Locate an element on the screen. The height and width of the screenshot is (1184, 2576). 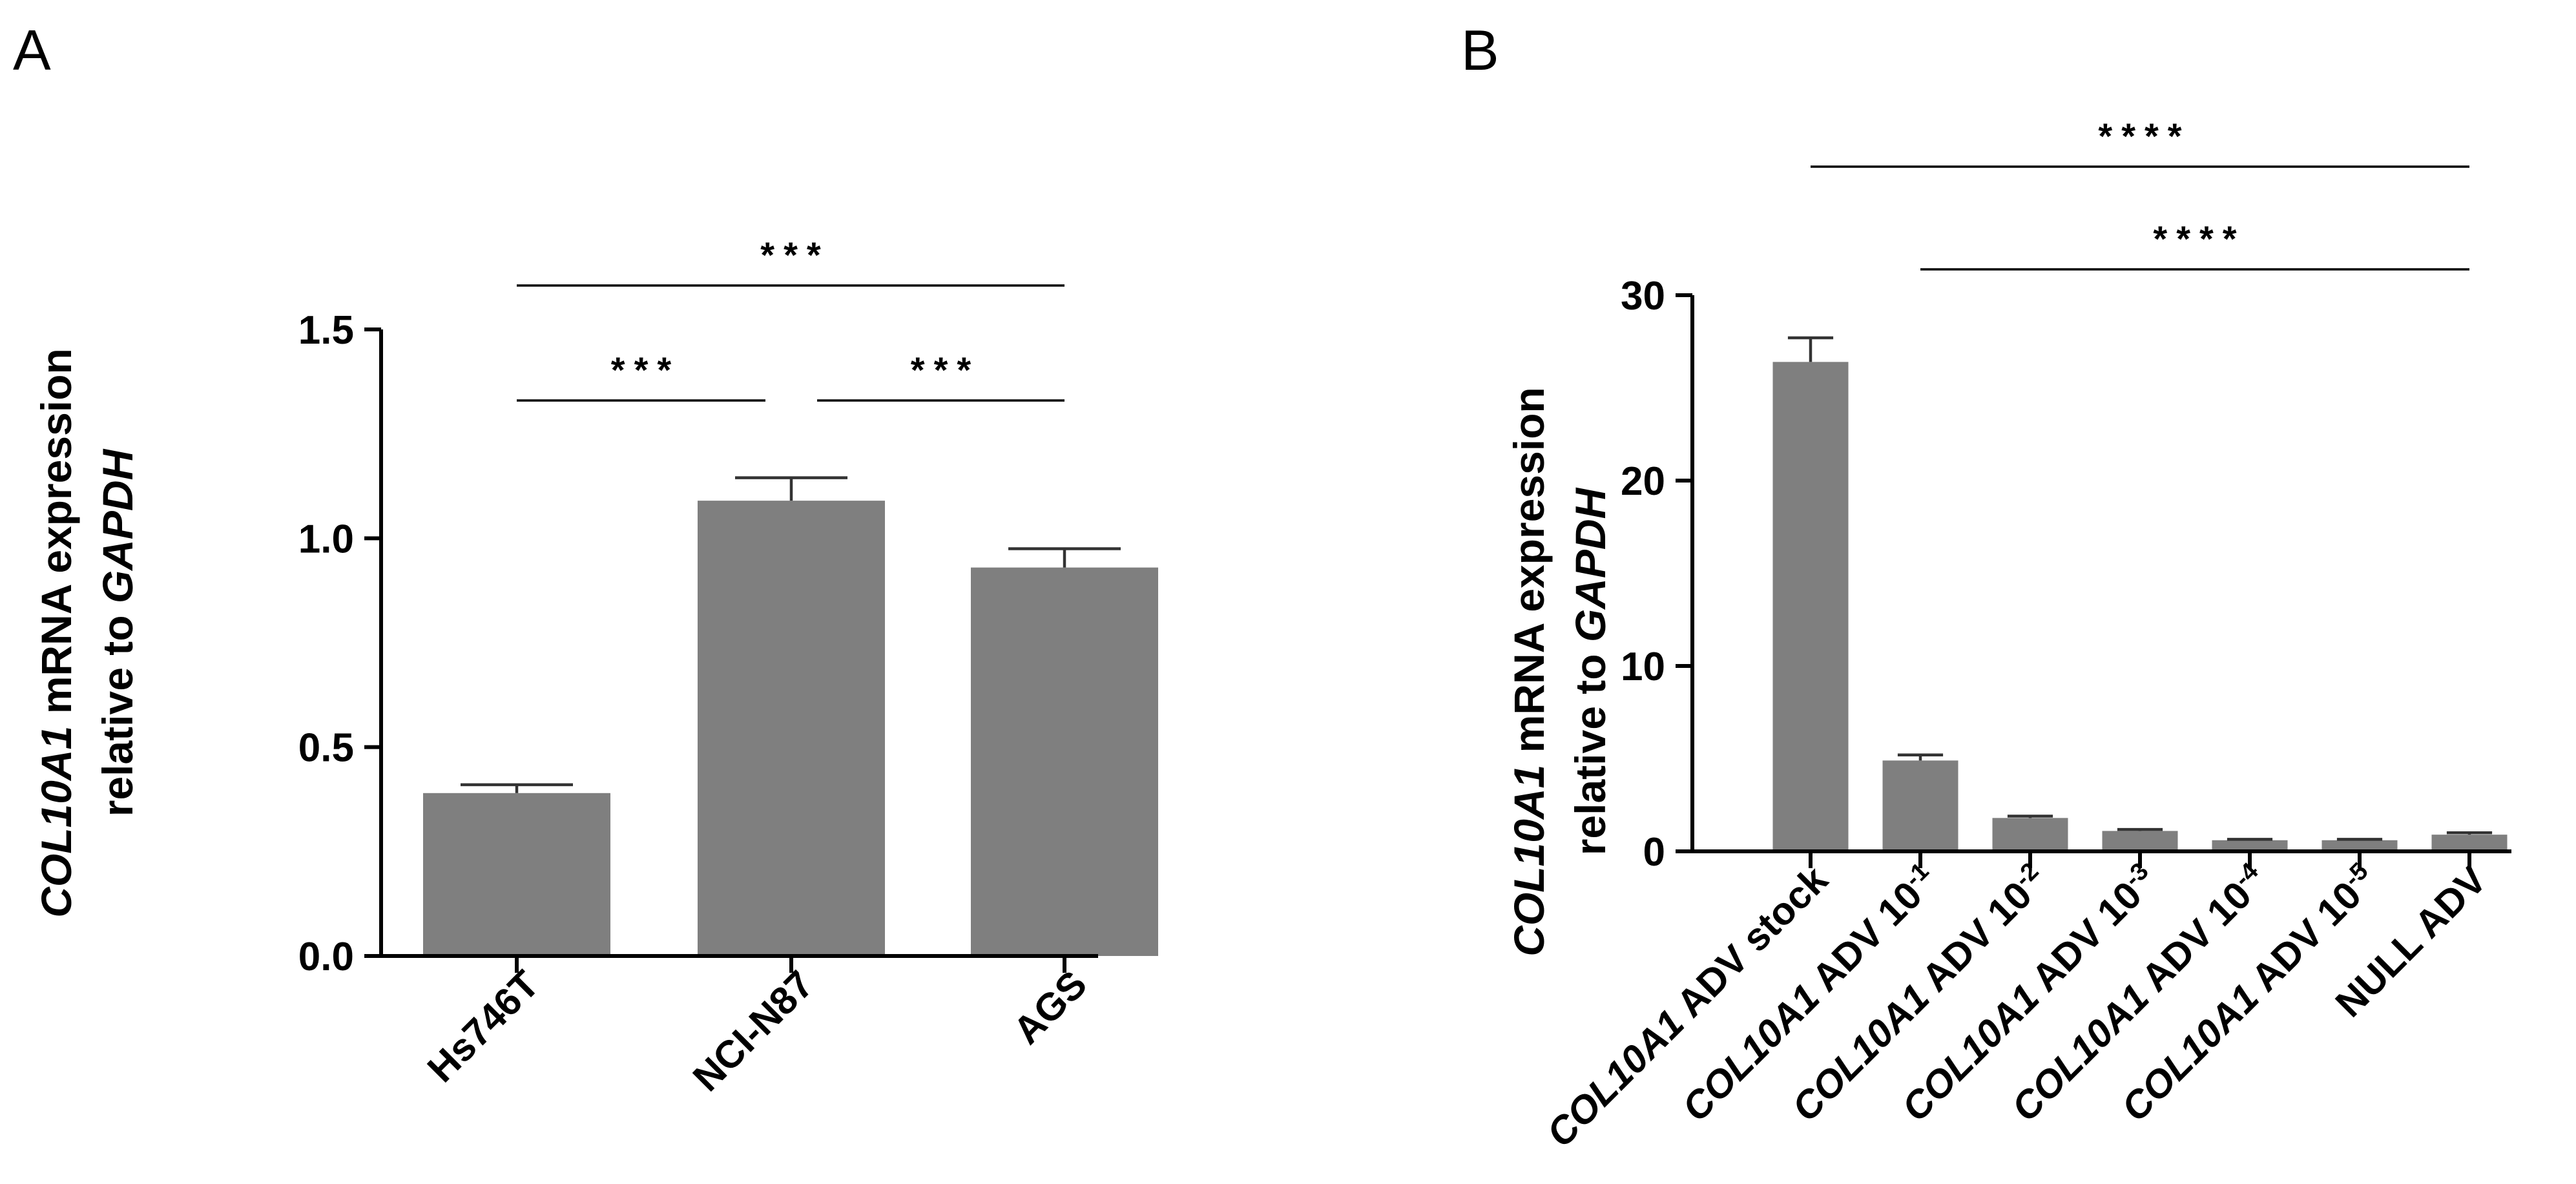
panel-a-ytick-label-3: 1.5 is located at coordinates (326, 330).